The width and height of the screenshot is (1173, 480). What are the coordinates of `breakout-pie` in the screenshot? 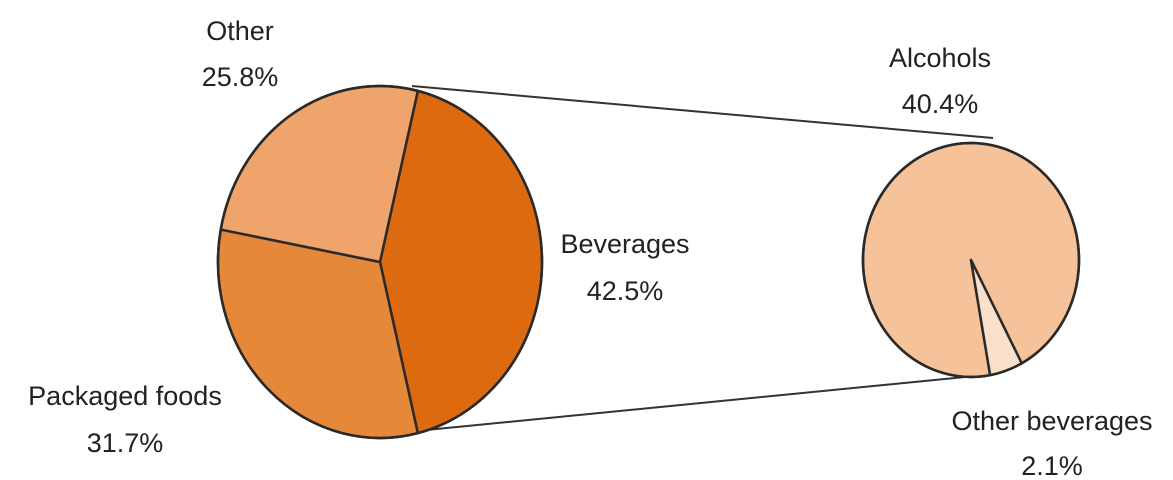 It's located at (971, 260).